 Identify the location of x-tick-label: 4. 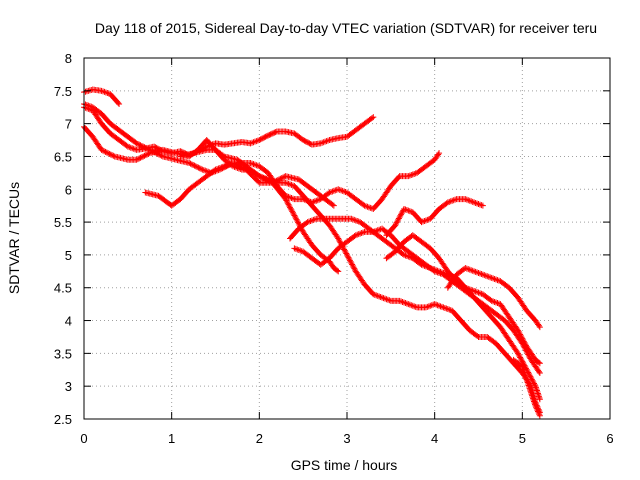
(434, 438).